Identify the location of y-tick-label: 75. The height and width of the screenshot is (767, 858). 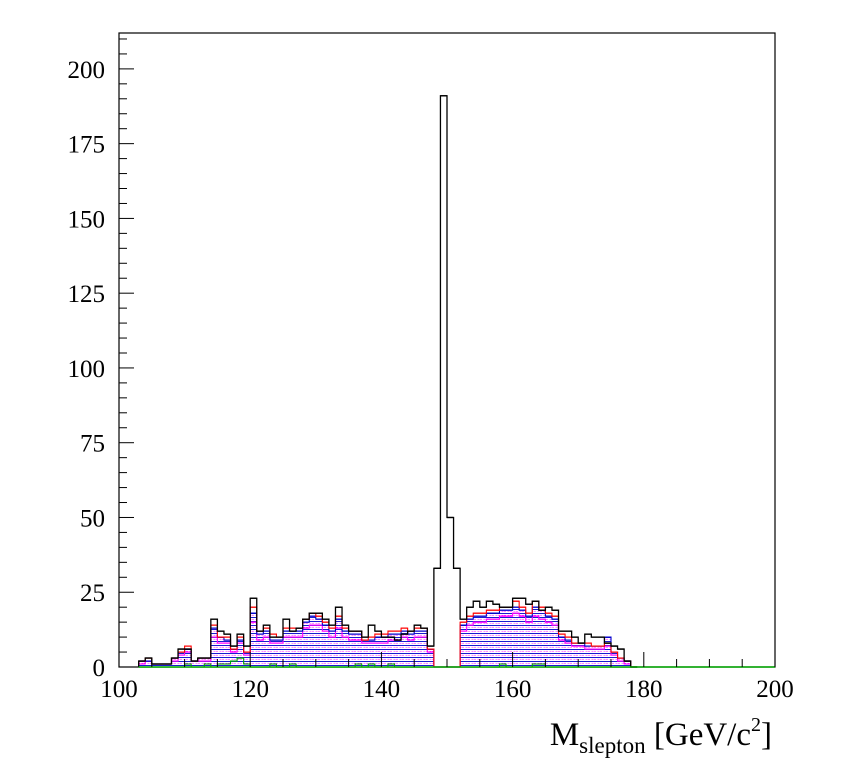
(92, 444).